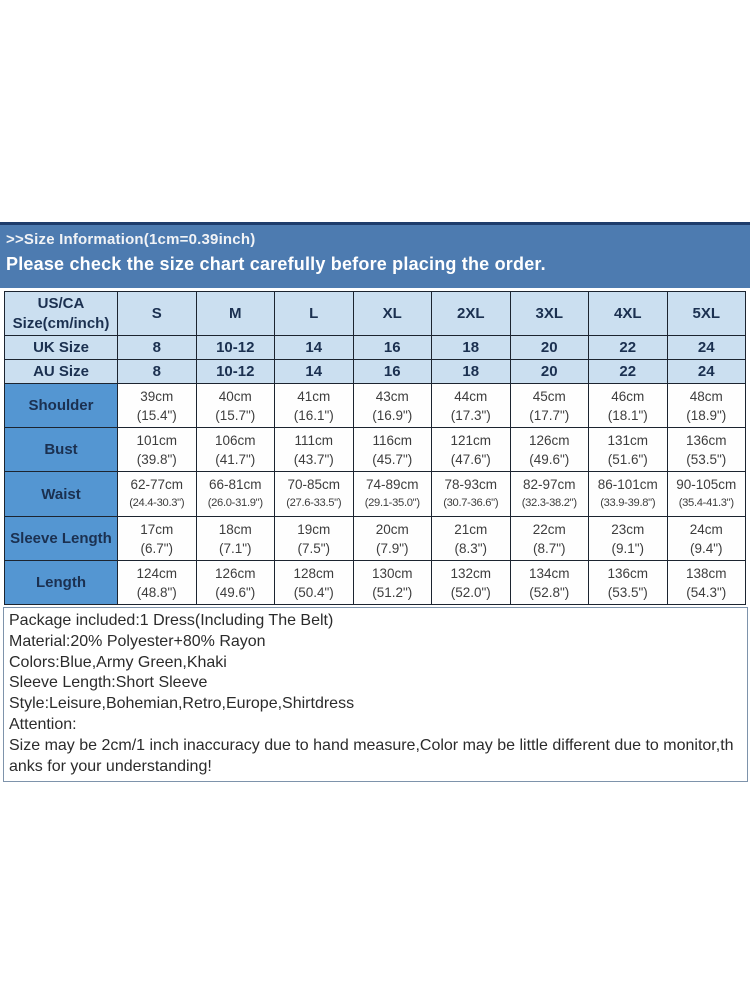  Describe the element at coordinates (61, 405) in the screenshot. I see `measurement-label: Shoulder` at that location.